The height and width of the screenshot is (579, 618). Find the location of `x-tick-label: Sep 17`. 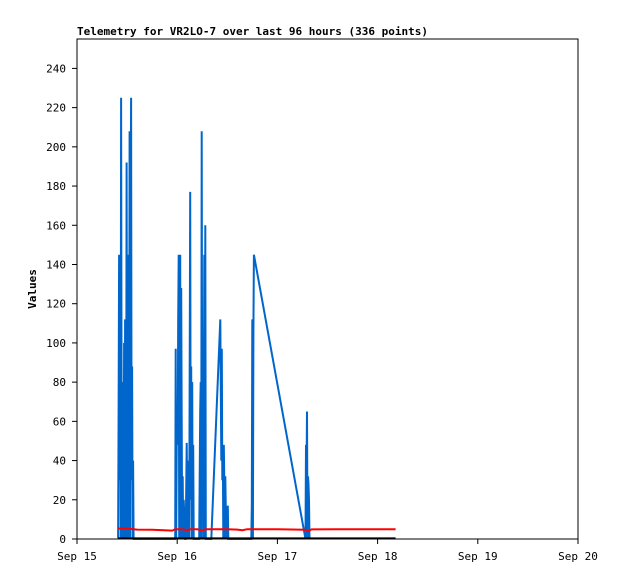

x-tick-label: Sep 17 is located at coordinates (278, 556).